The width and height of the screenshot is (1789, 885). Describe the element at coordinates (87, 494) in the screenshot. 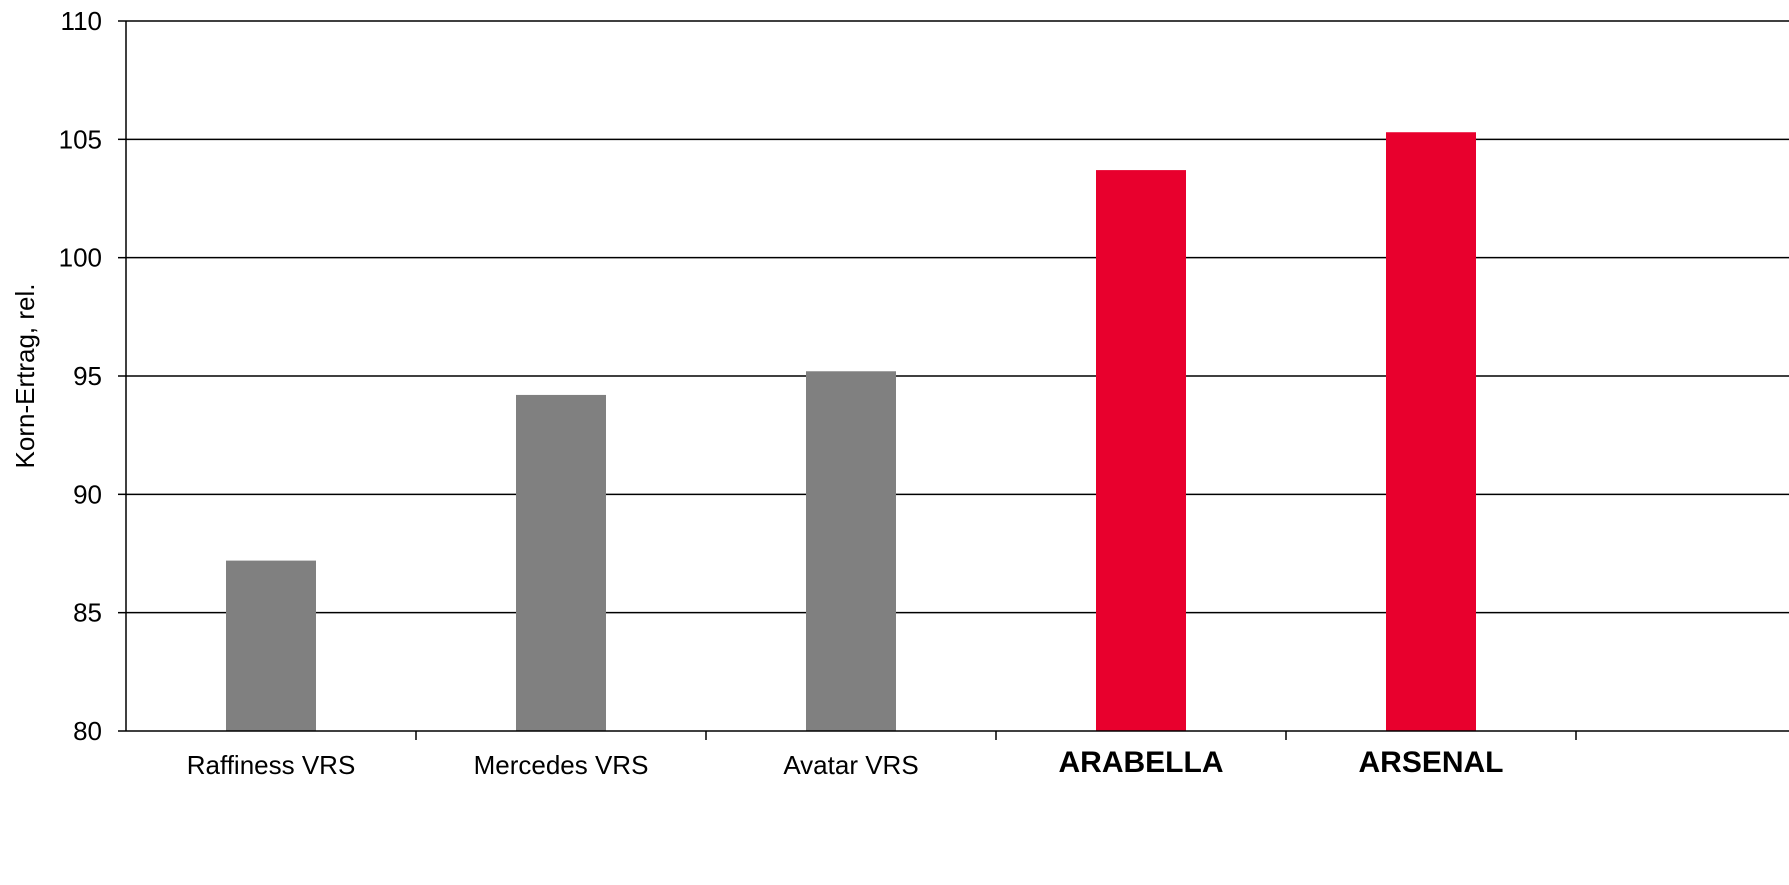

I see `y-tick-label-90: 90` at that location.